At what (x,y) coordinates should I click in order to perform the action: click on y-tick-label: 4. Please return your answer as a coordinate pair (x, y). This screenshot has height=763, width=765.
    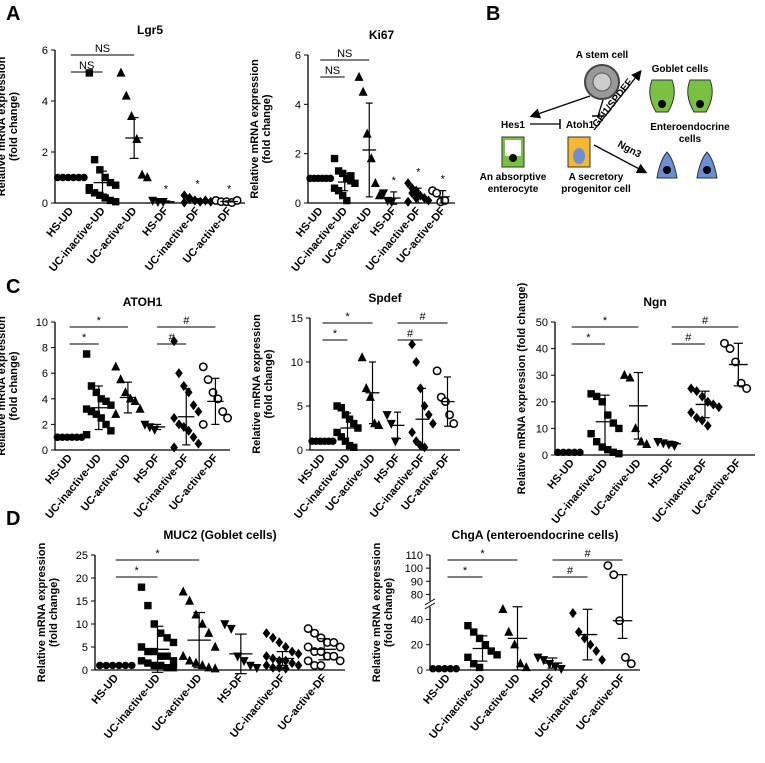
    Looking at the image, I should click on (45, 102).